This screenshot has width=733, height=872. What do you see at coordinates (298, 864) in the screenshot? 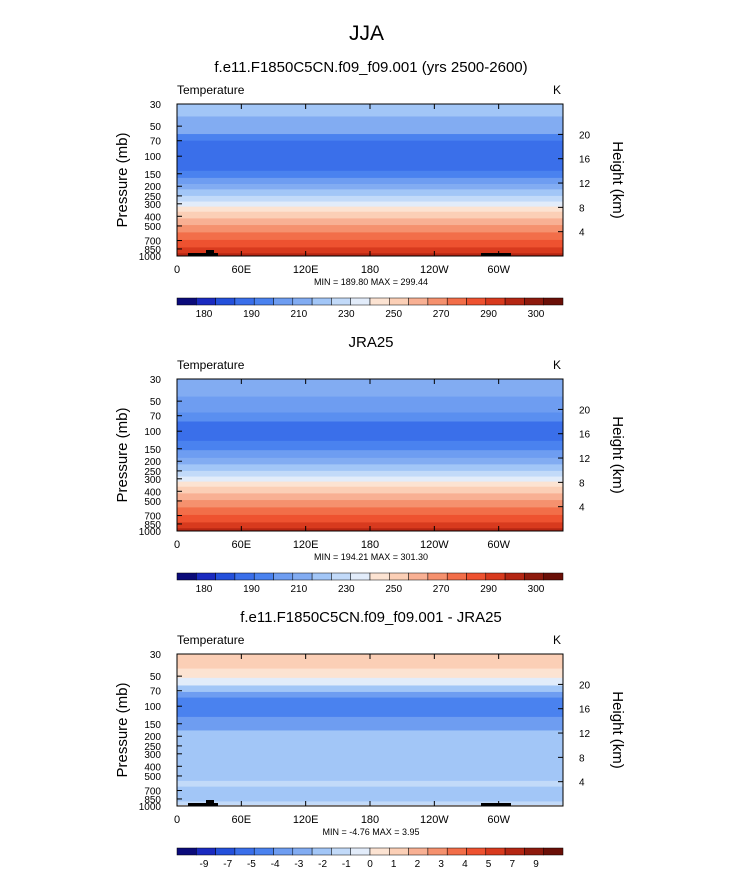
I see `colorbar-label: -3` at bounding box center [298, 864].